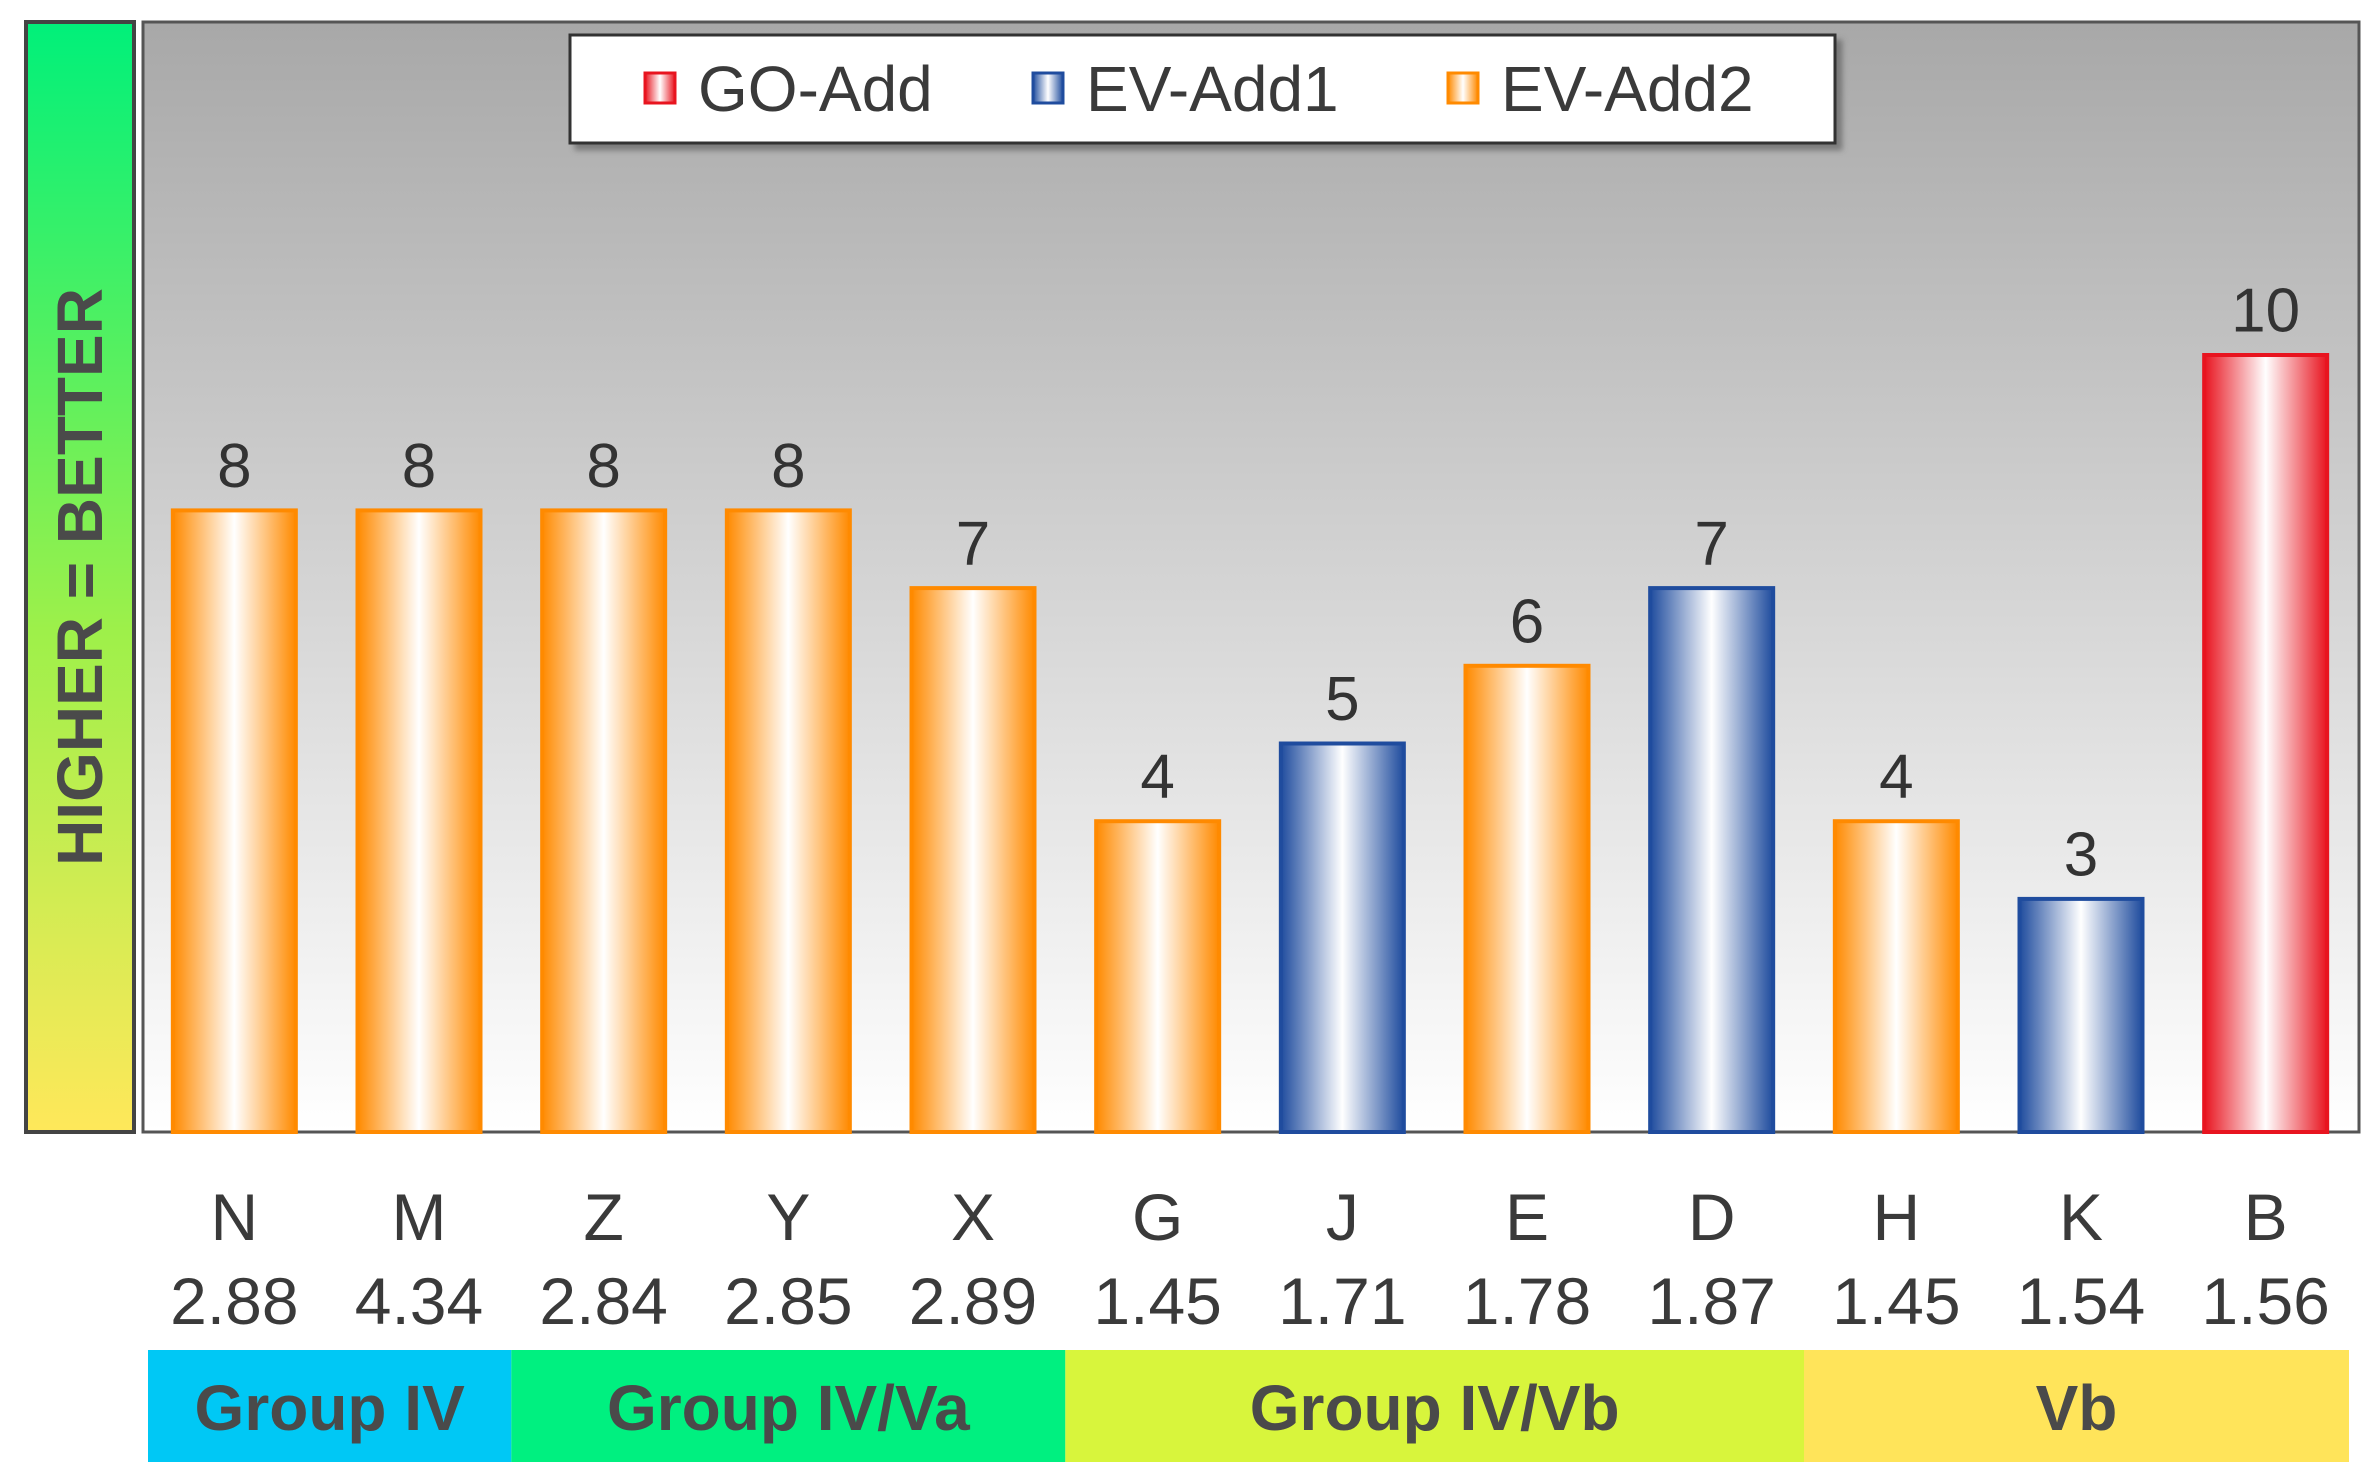 Image resolution: width=2379 pixels, height=1481 pixels. I want to click on sublabel-e: 1.78, so click(1527, 1301).